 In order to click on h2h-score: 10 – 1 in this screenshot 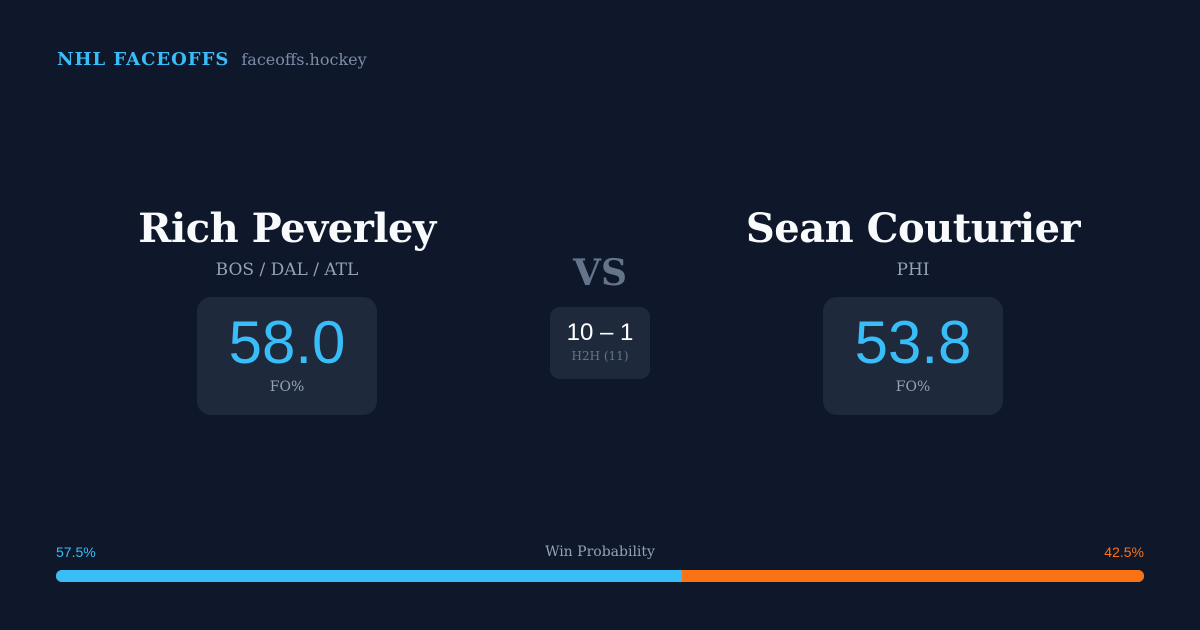, I will do `click(600, 332)`.